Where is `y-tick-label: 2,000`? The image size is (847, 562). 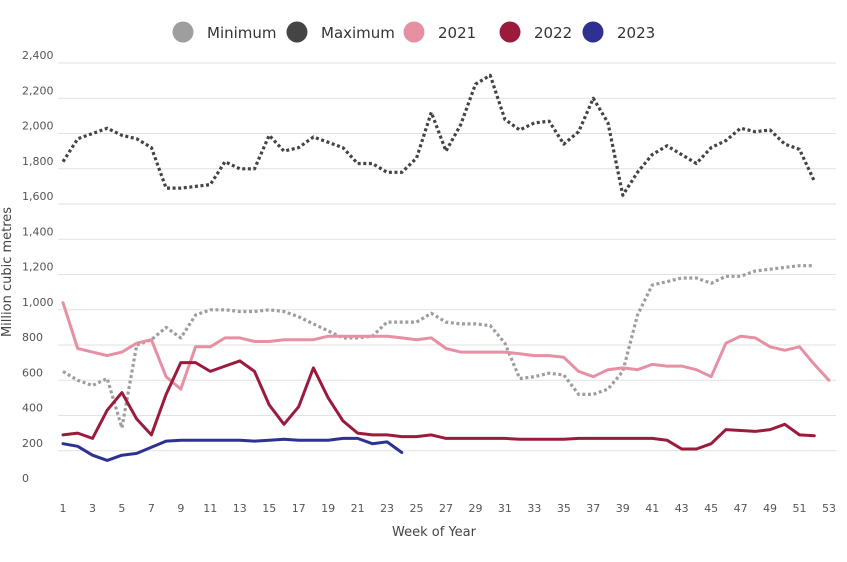 y-tick-label: 2,000 is located at coordinates (38, 126).